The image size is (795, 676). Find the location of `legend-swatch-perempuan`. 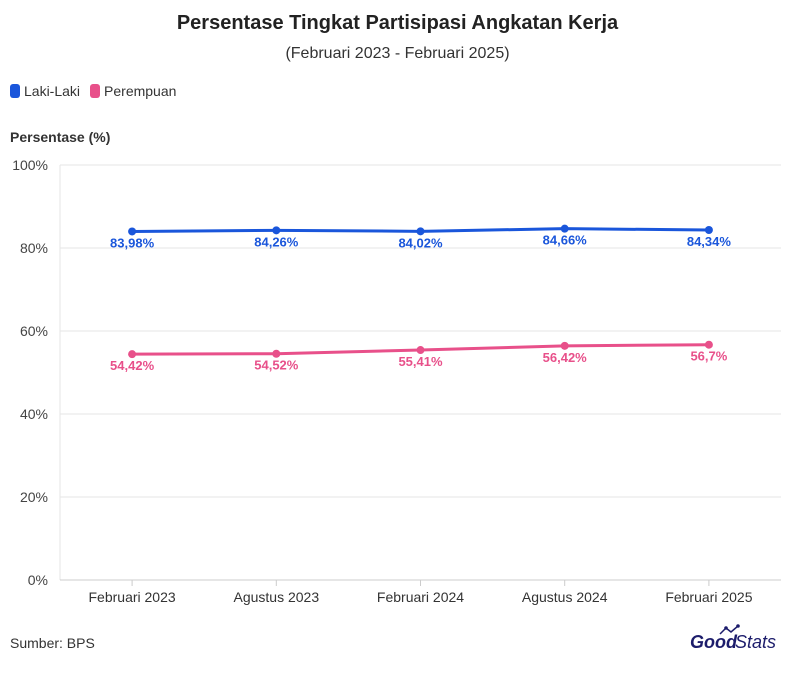

legend-swatch-perempuan is located at coordinates (95, 91).